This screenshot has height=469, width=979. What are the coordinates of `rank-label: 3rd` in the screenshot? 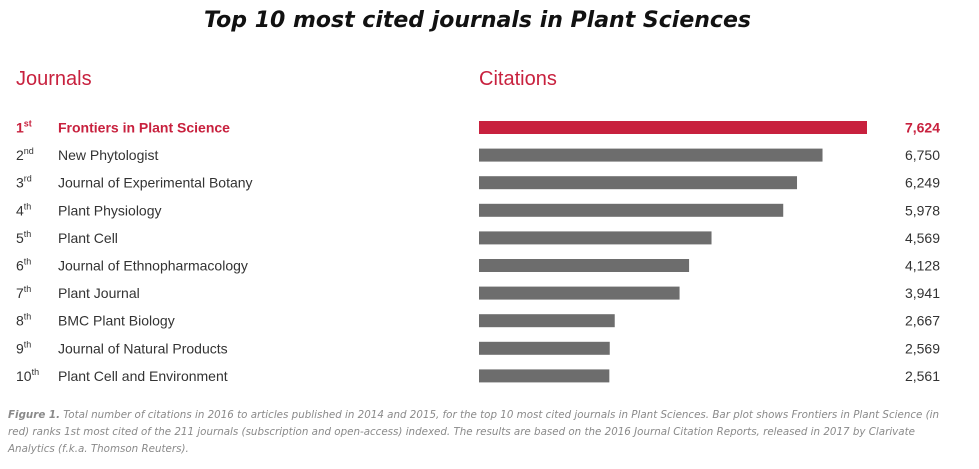 It's located at (24, 182).